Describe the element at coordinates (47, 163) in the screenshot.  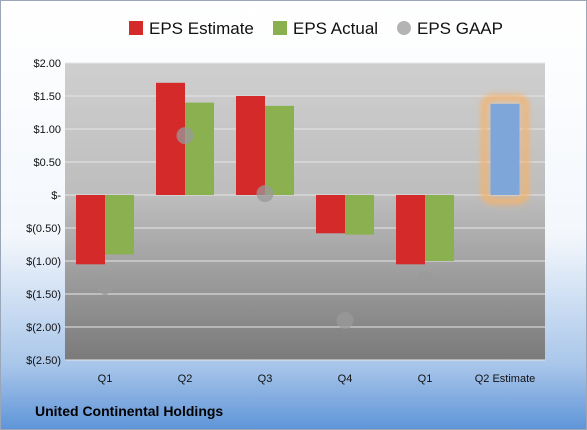
I see `y-tick-label: $0.50` at that location.